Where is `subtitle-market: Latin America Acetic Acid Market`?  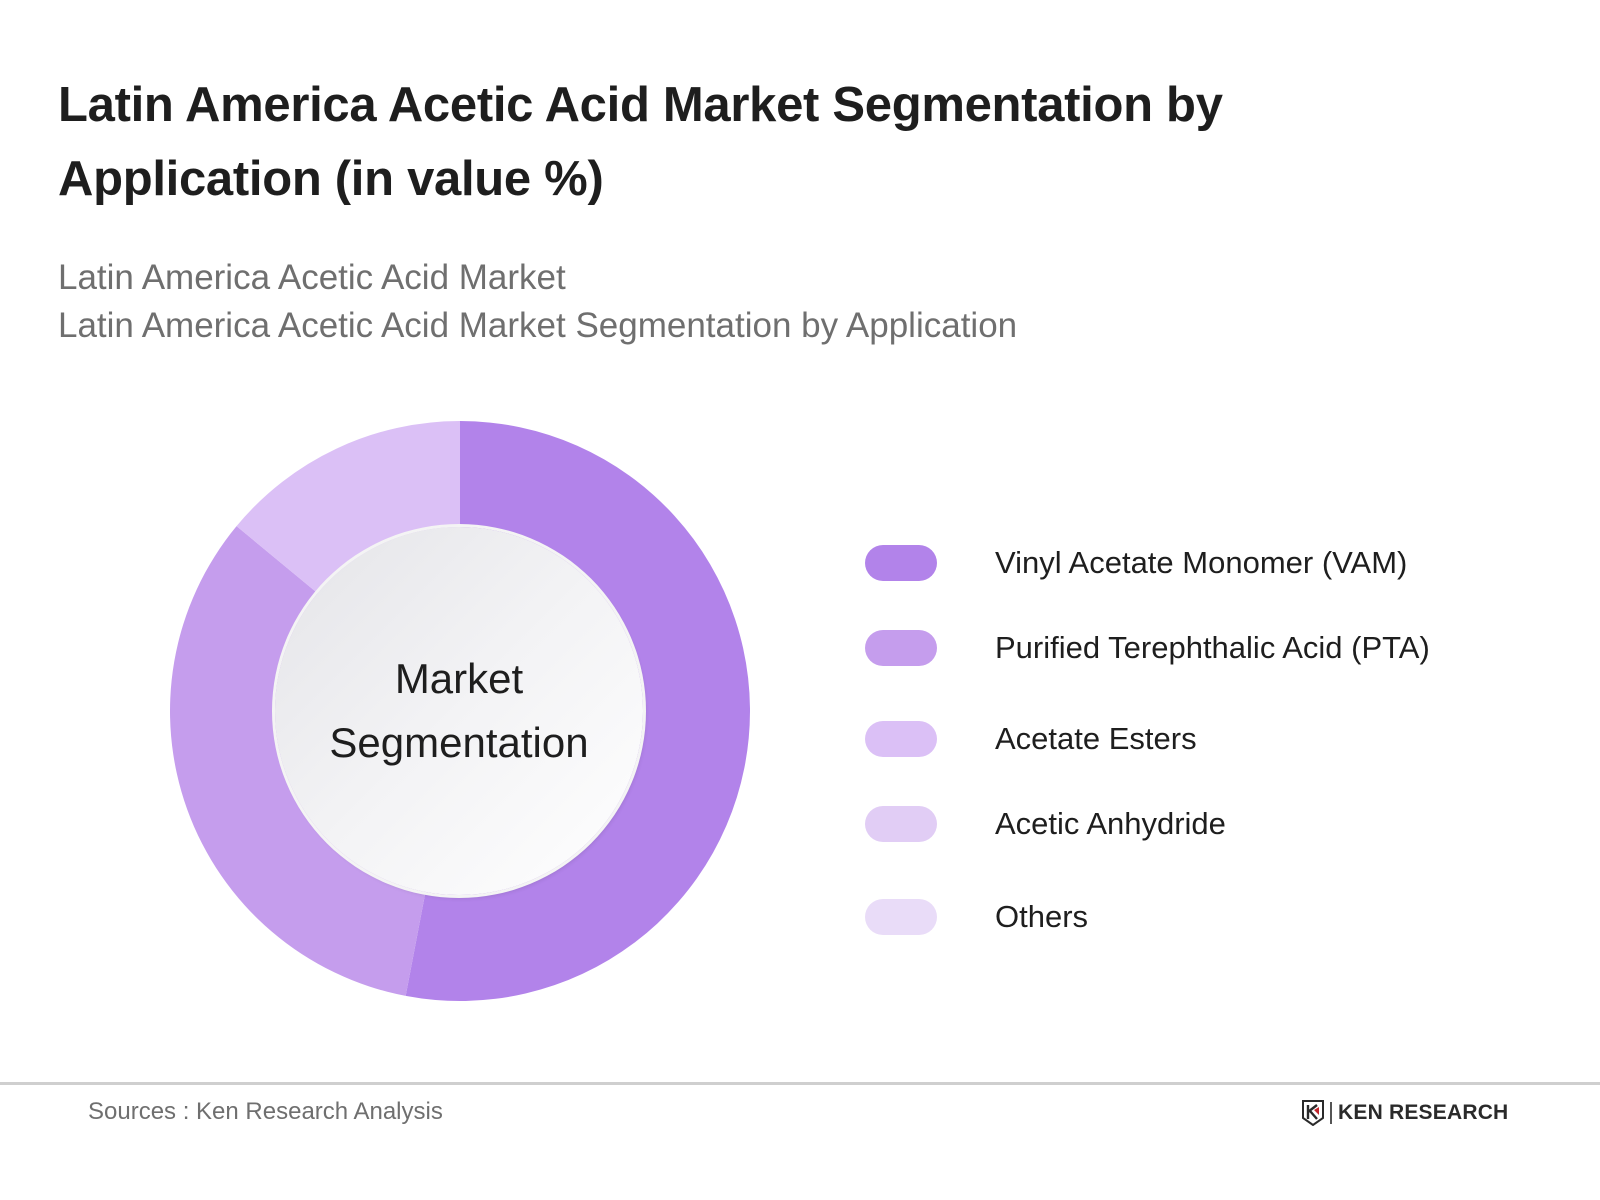 subtitle-market: Latin America Acetic Acid Market is located at coordinates (312, 277).